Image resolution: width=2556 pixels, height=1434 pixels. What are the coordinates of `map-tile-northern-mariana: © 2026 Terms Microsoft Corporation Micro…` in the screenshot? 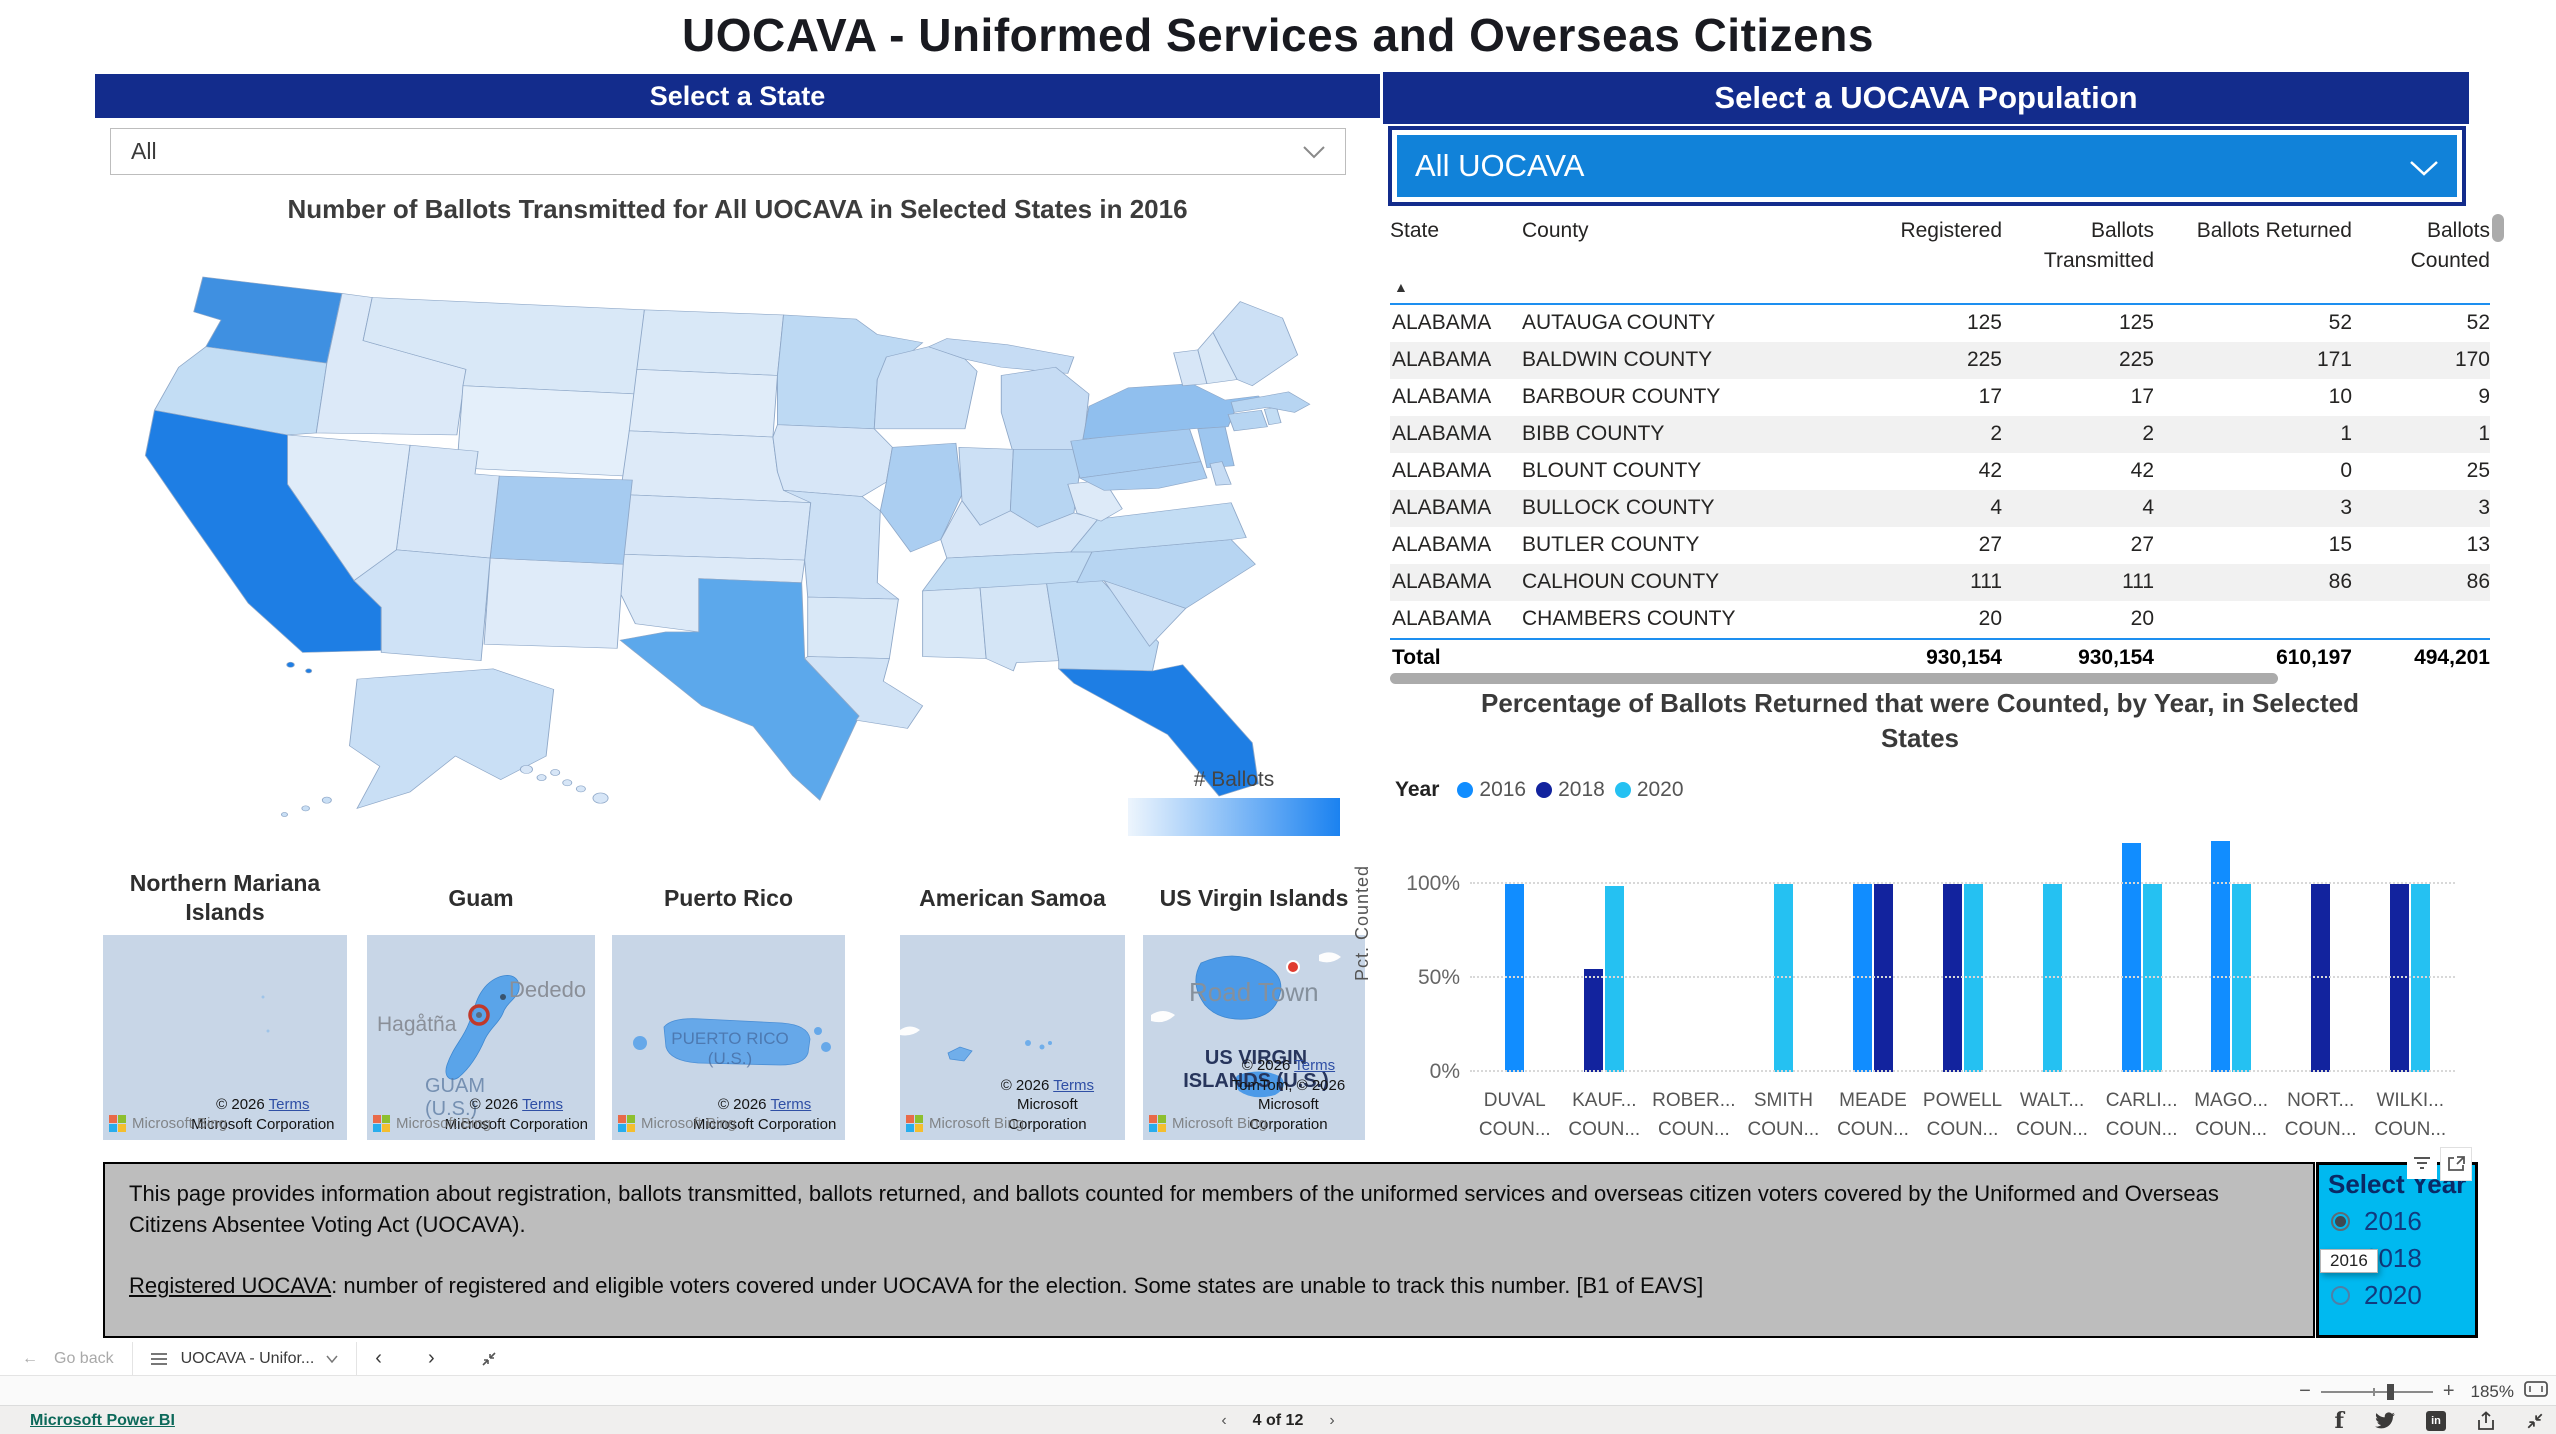 It's located at (225, 1037).